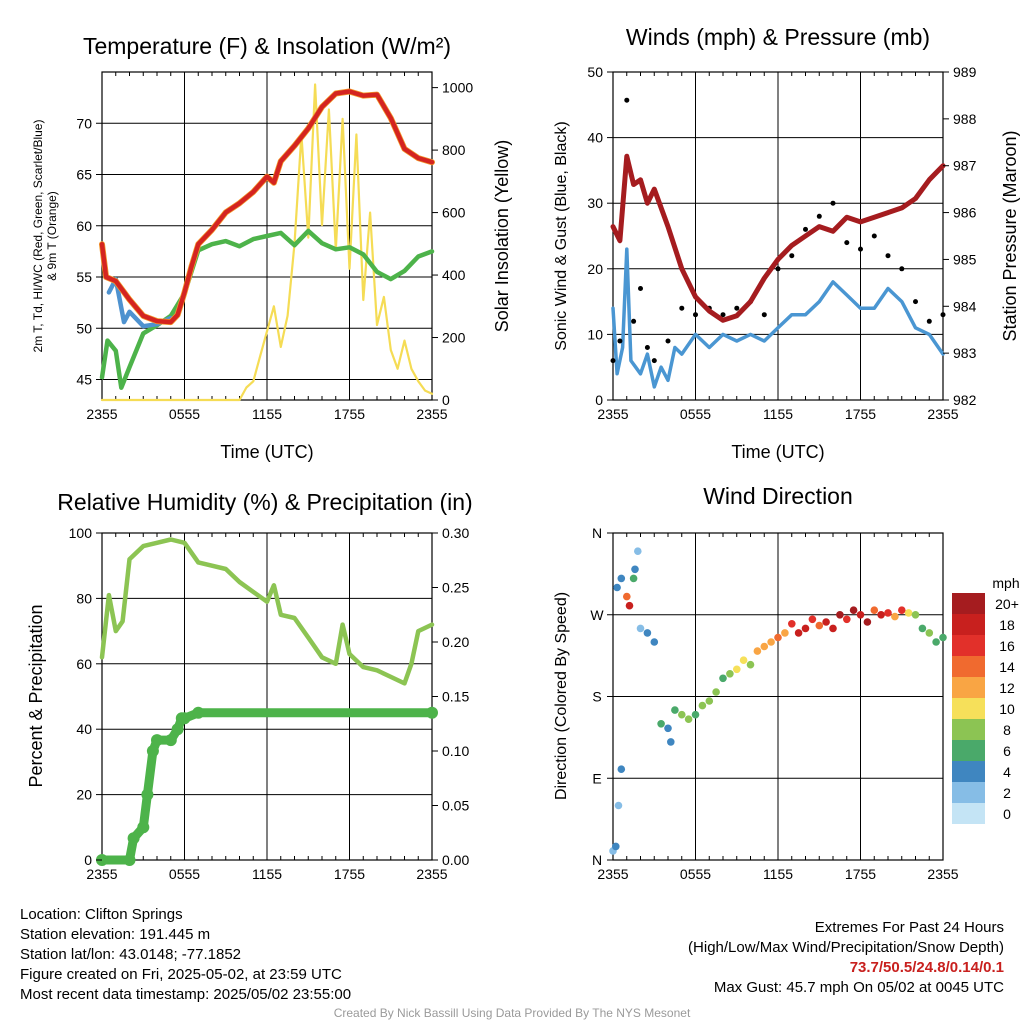 This screenshot has width=1024, height=1024. I want to click on temp-ylabel-2: & 9m T (Orange), so click(52, 236).